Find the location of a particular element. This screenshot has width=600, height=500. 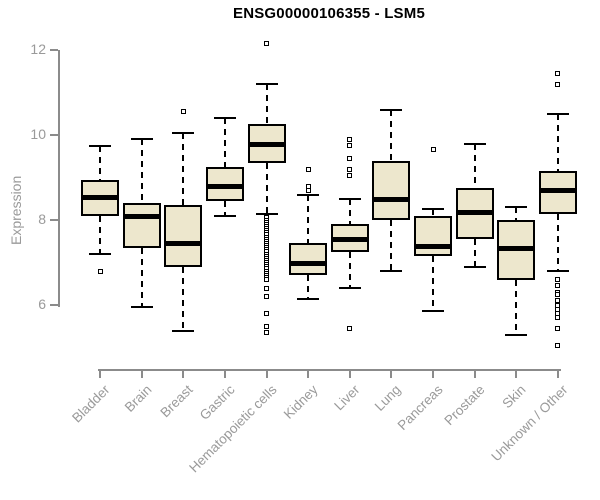

y-tick-label: 10 is located at coordinates (38, 134).